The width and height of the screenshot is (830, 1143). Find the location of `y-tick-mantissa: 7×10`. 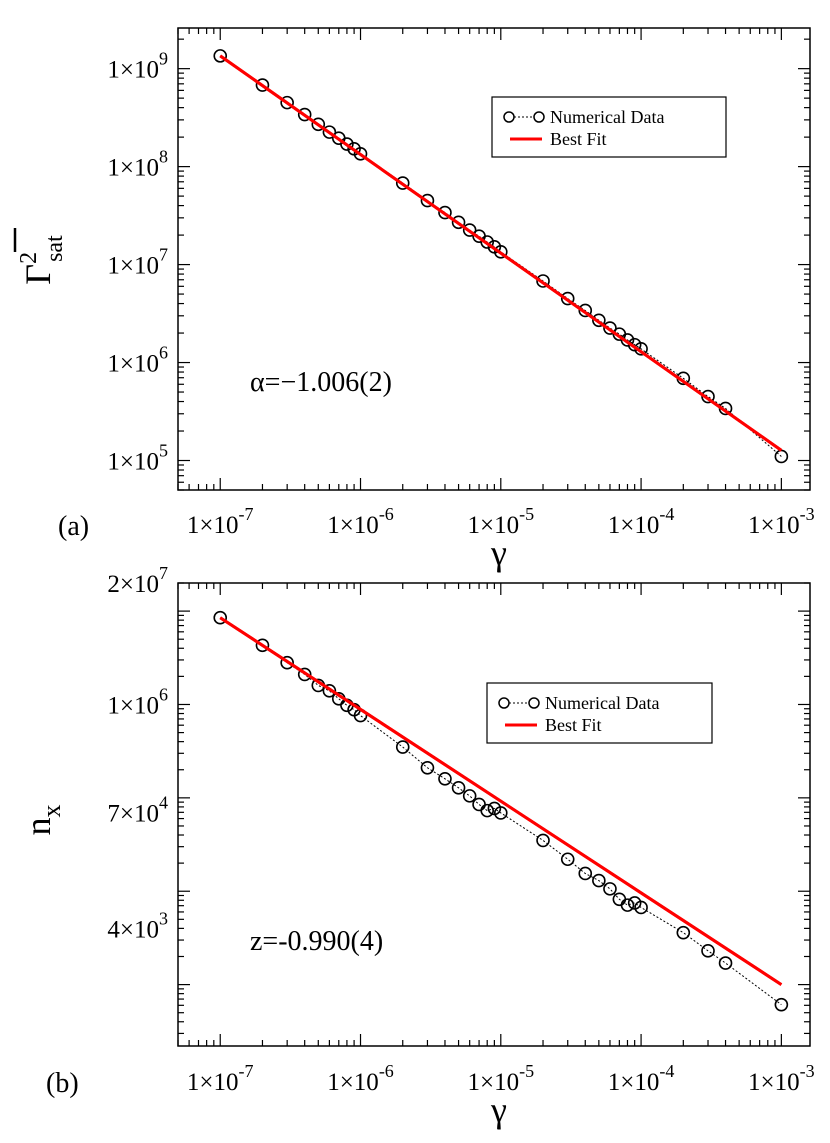

y-tick-mantissa: 7×10 is located at coordinates (133, 813).